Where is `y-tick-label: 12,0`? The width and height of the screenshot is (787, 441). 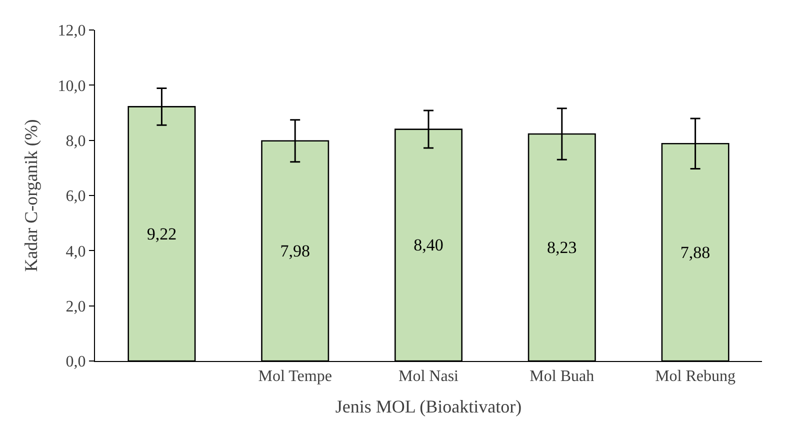 y-tick-label: 12,0 is located at coordinates (72, 31).